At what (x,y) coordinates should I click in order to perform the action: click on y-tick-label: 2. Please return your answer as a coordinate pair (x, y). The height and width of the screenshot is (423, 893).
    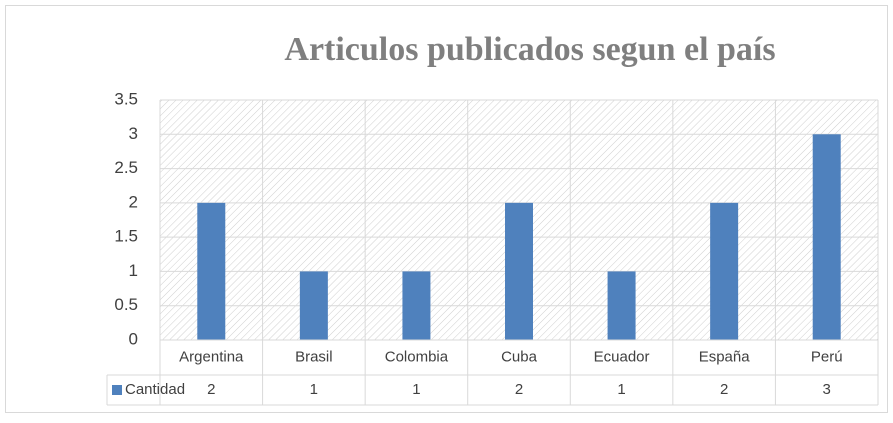
    Looking at the image, I should click on (133, 201).